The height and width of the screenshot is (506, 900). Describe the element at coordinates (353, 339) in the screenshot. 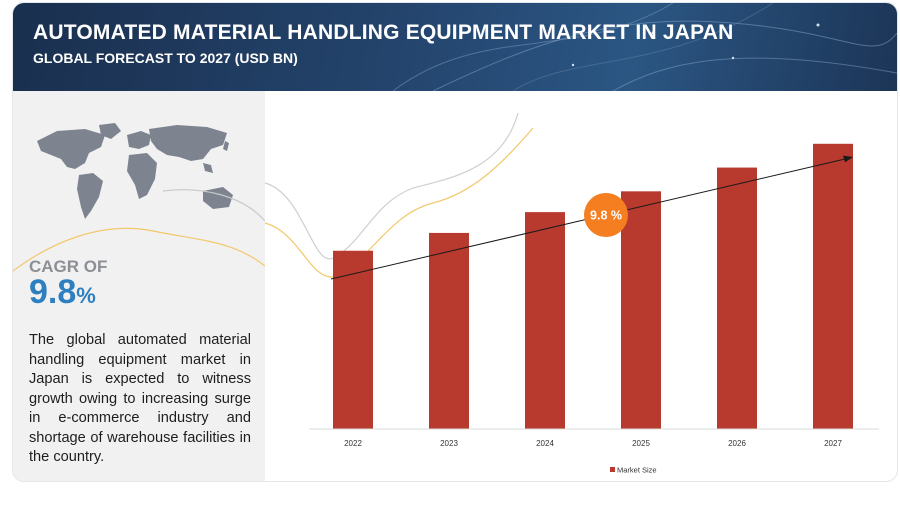

I see `bar-2022` at that location.